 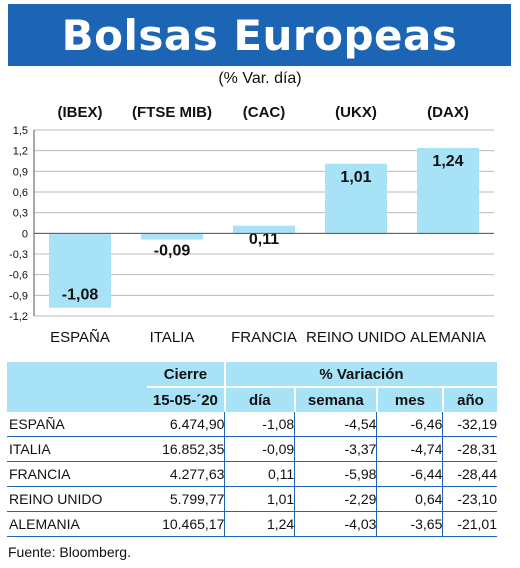 I want to click on x-tick-label: ALEMANIA, so click(x=448, y=337).